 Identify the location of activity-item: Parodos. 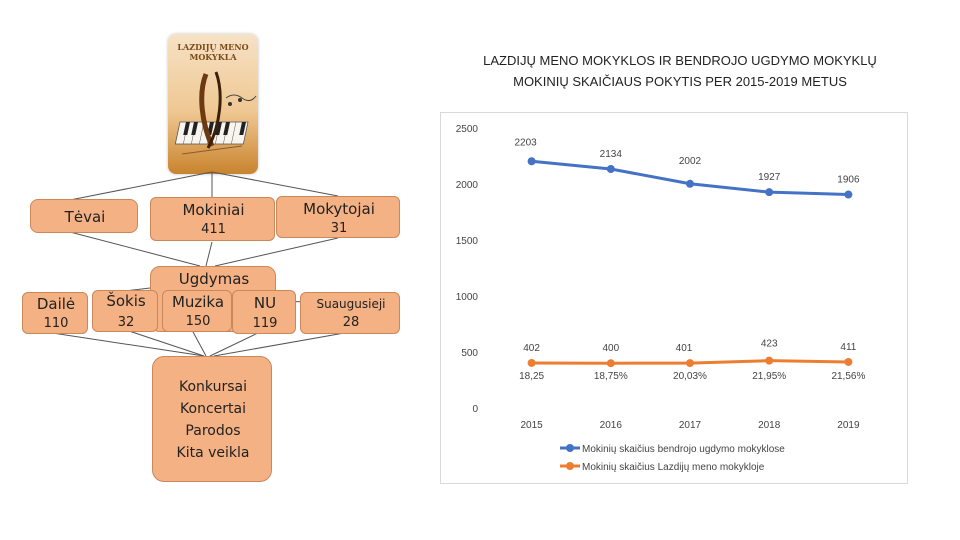
(213, 431).